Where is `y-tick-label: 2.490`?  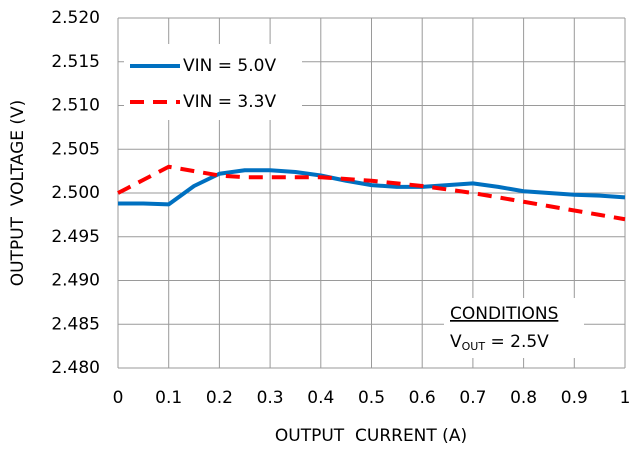
y-tick-label: 2.490 is located at coordinates (75, 281).